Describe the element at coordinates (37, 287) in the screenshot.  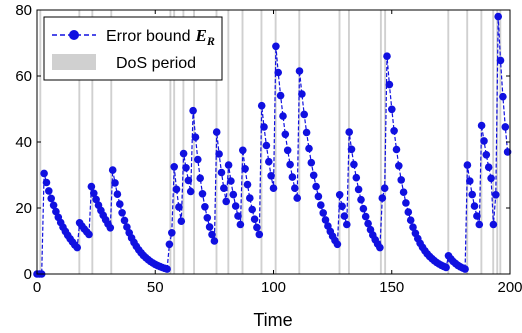
I see `x-tick-label-0: 0` at that location.